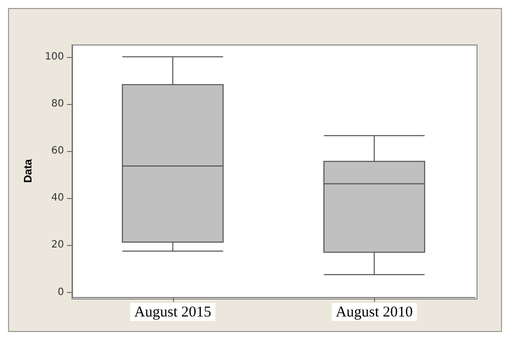 The width and height of the screenshot is (510, 340). Describe the element at coordinates (61, 292) in the screenshot. I see `y-tick-label: 0` at that location.